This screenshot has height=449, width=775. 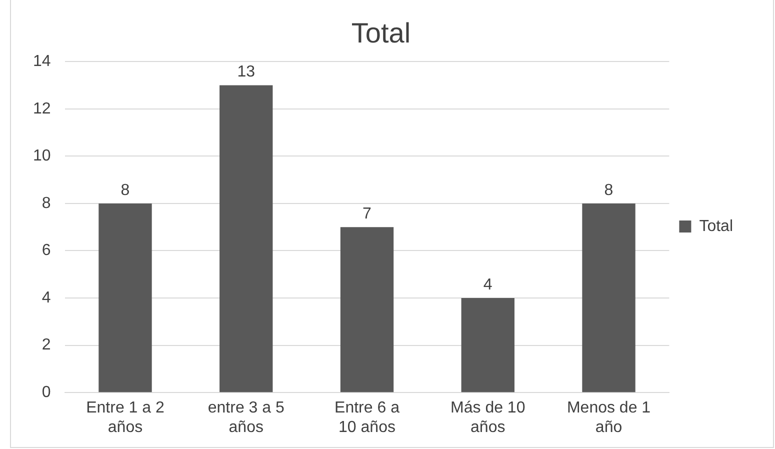 What do you see at coordinates (42, 109) in the screenshot?
I see `y-tick-label: 12` at bounding box center [42, 109].